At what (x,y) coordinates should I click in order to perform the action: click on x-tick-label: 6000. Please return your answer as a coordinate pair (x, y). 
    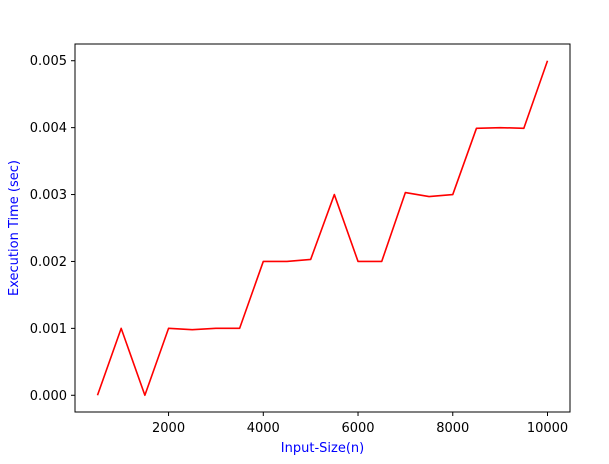
    Looking at the image, I should click on (357, 428).